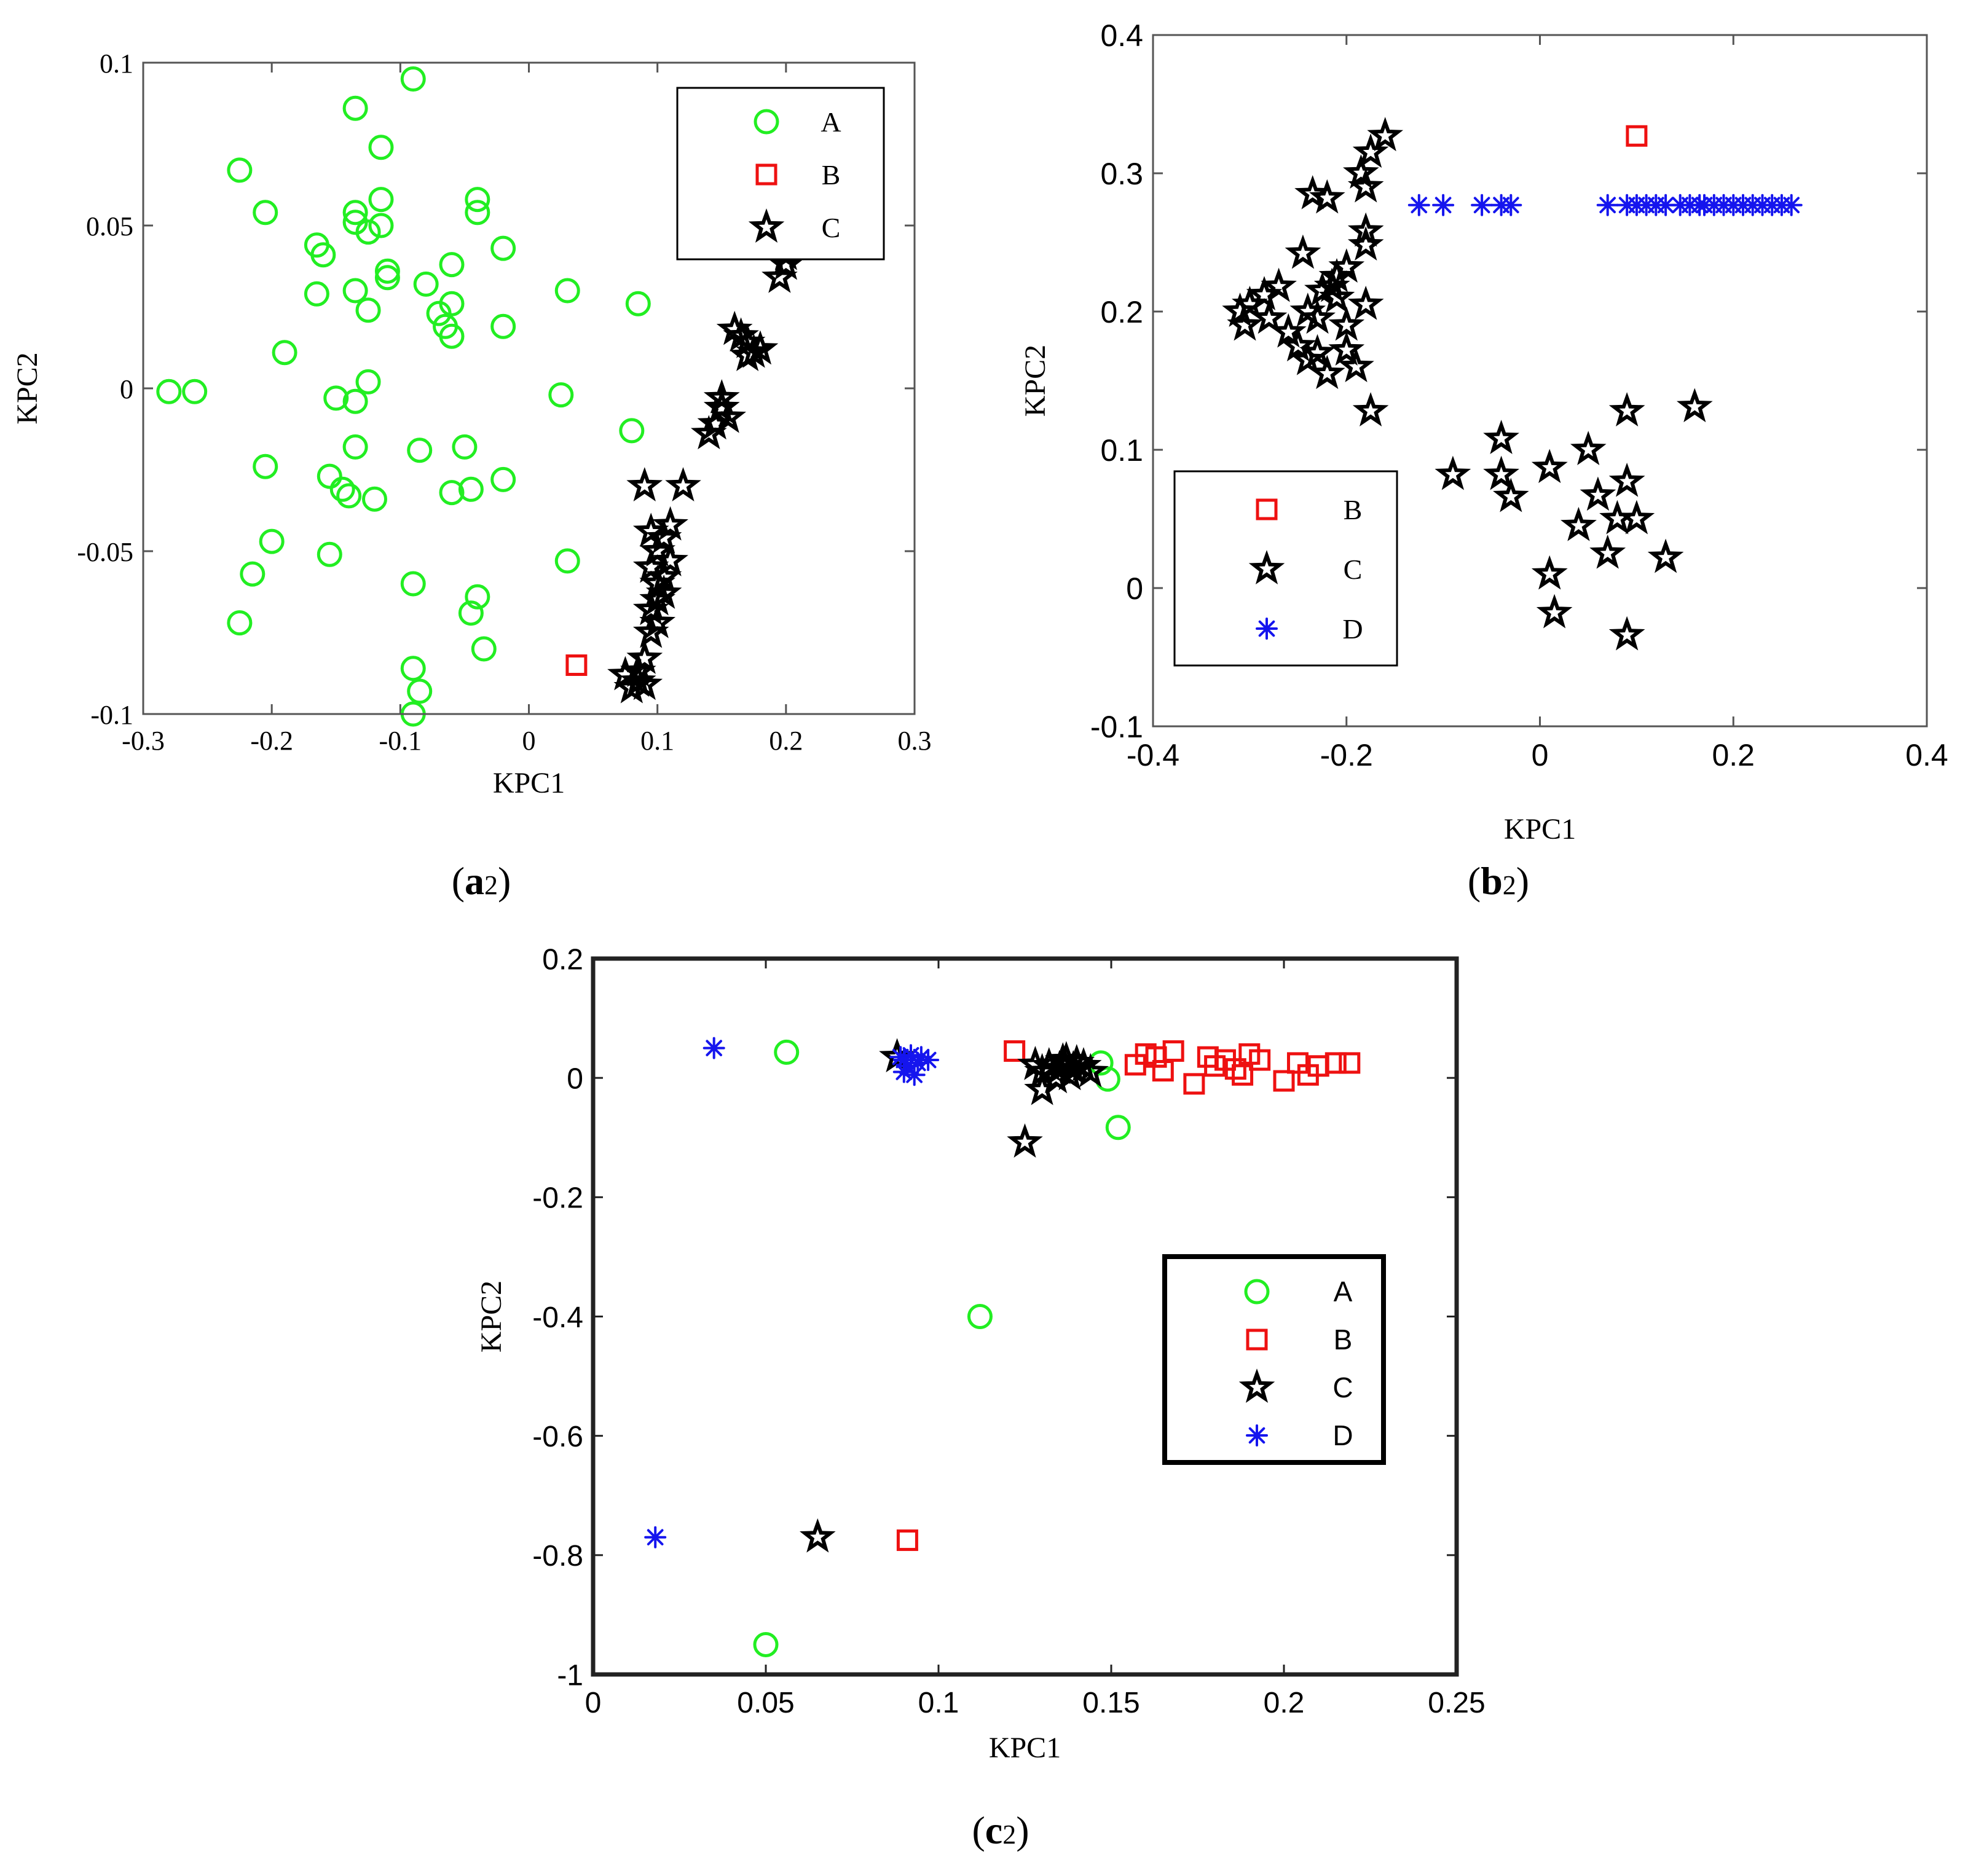  Describe the element at coordinates (1121, 174) in the screenshot. I see `y-tick-label: 0.3` at that location.